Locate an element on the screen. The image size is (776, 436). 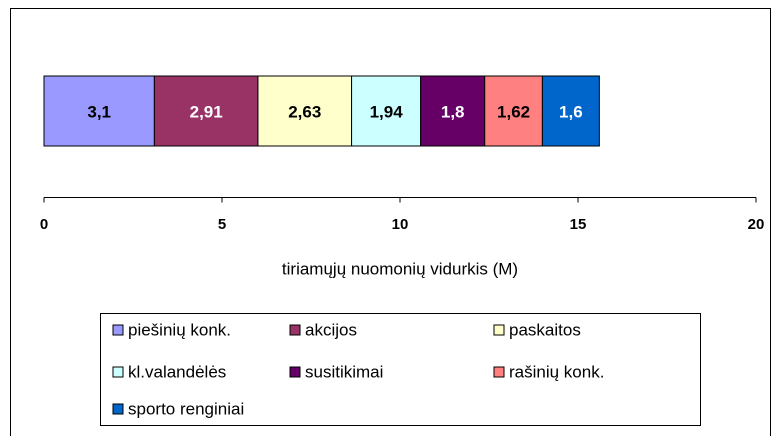
data-label: 1,6 is located at coordinates (571, 111).